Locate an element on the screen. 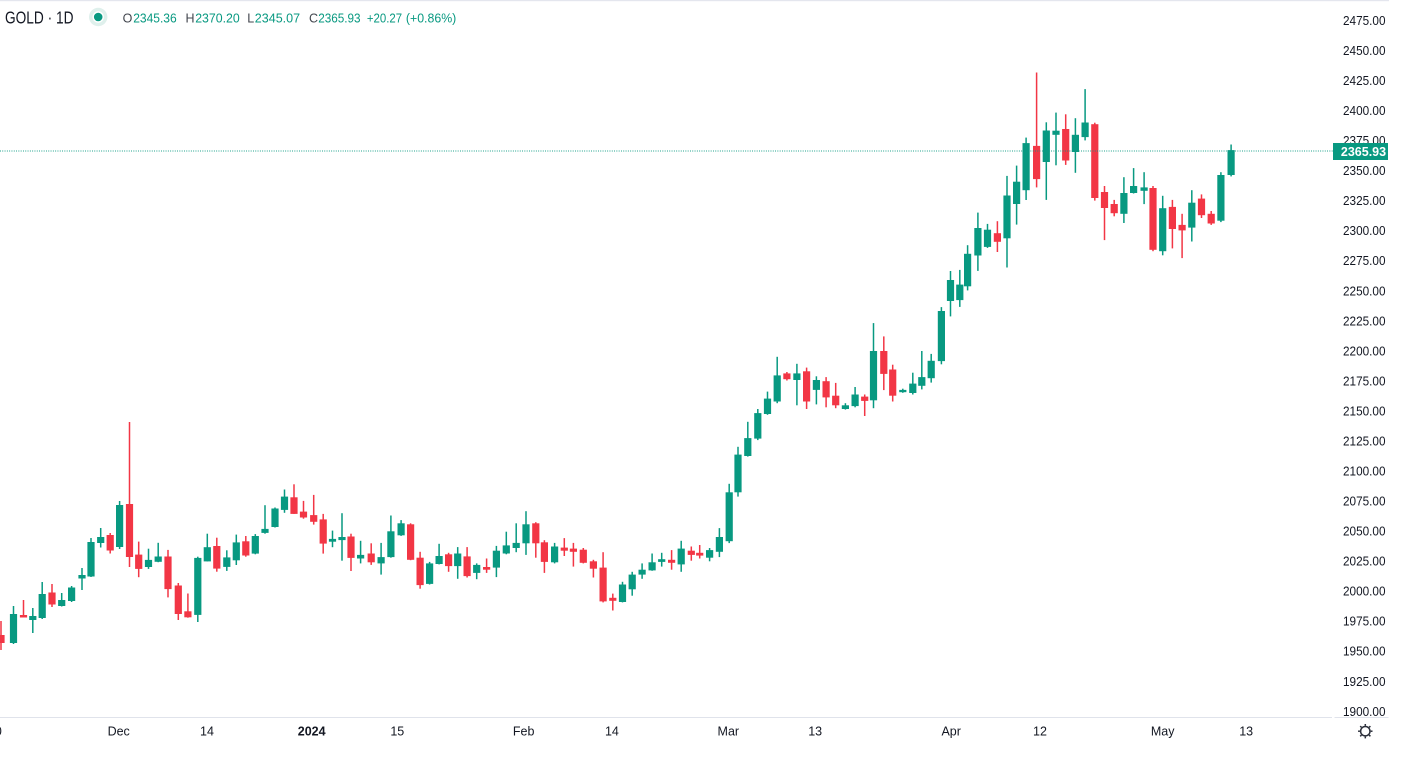  svg-text: 2475.00 is located at coordinates (1364, 21).